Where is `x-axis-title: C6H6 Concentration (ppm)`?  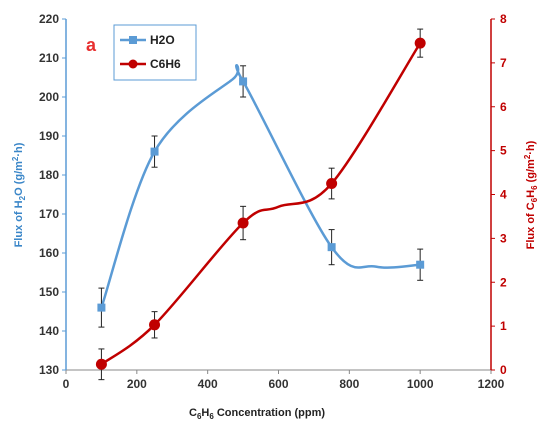
x-axis-title: C6H6 Concentration (ppm) is located at coordinates (257, 414).